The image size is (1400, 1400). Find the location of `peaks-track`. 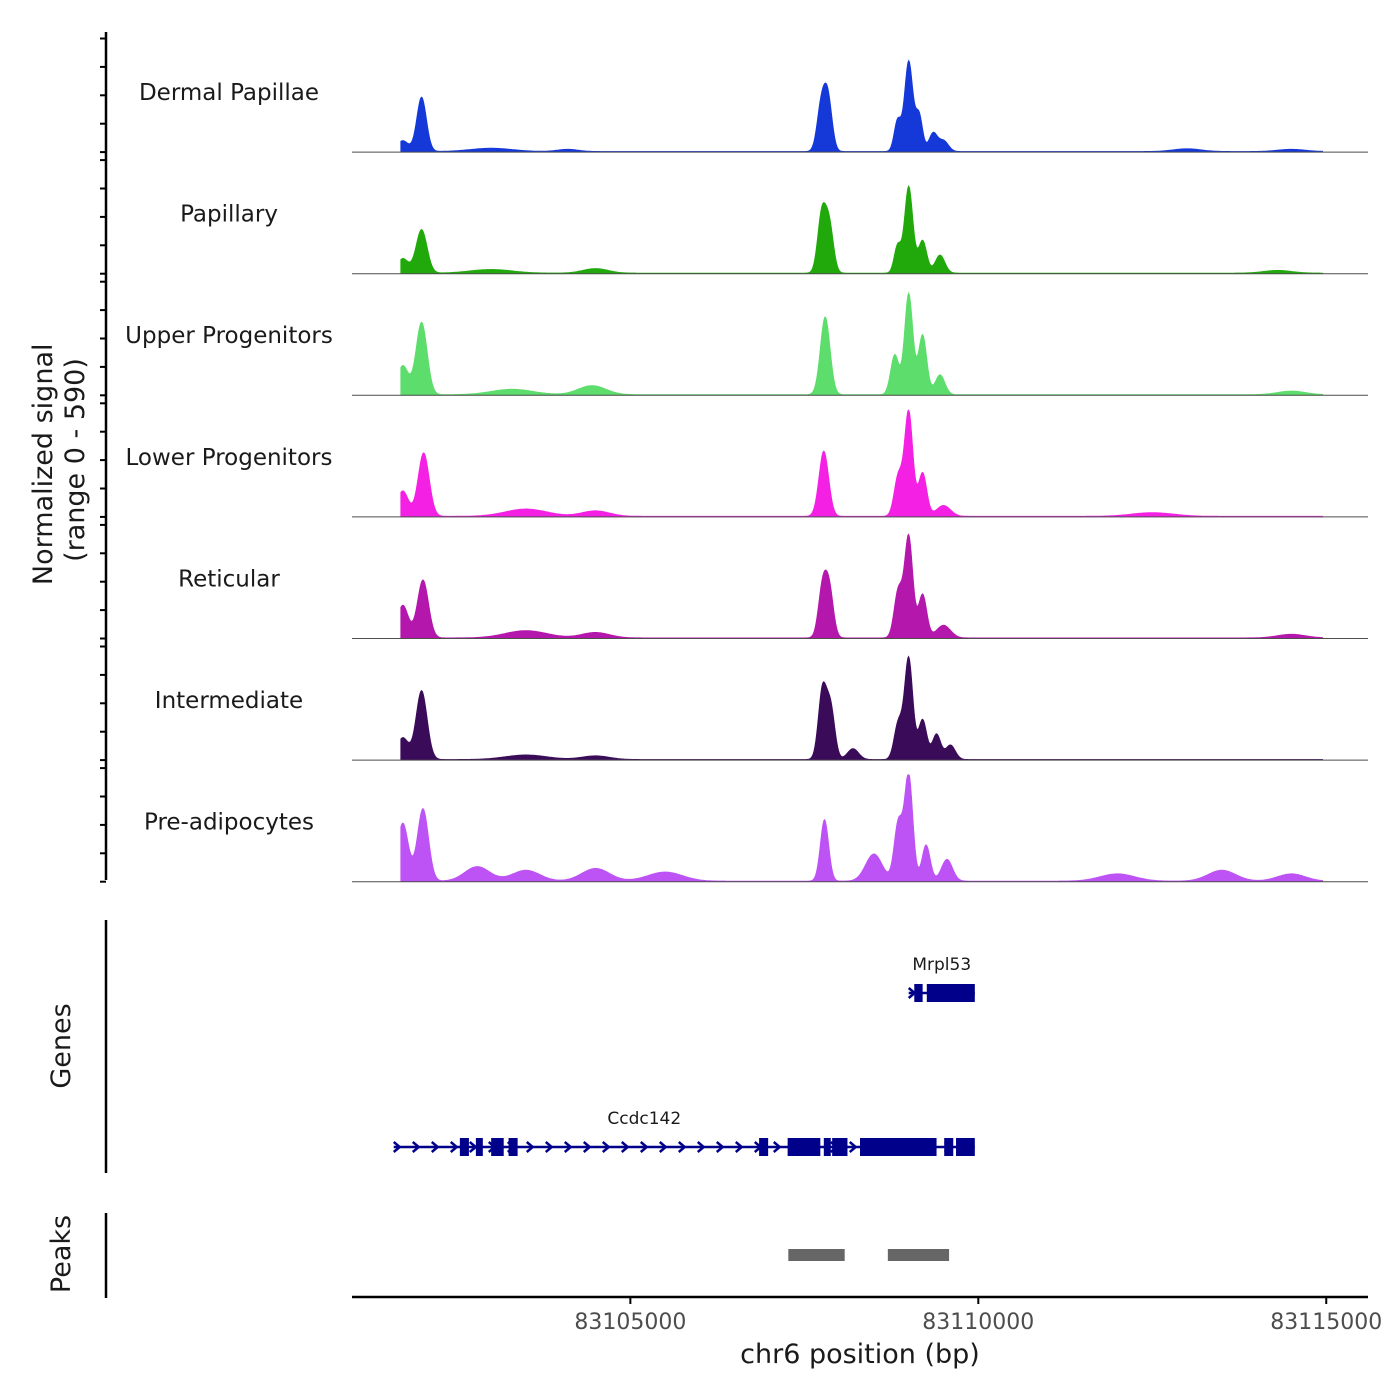

peaks-track is located at coordinates (869, 1255).